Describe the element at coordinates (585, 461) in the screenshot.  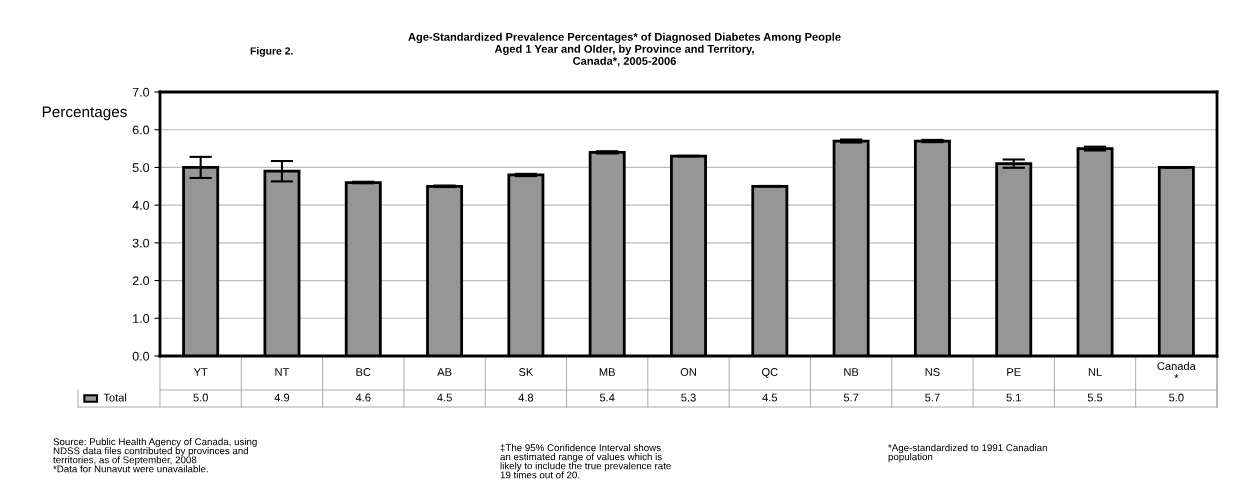
I see `text: ‡The 95% Confidence Interval shows an estimated range of values which is likely to include the true prevalence rate 19 times out of 20.` at that location.